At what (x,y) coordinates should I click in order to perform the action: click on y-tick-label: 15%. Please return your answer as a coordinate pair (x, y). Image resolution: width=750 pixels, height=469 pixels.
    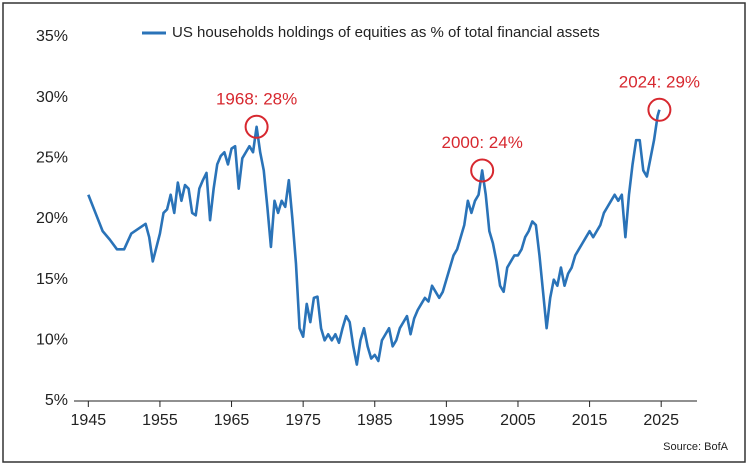
    Looking at the image, I should click on (52, 279).